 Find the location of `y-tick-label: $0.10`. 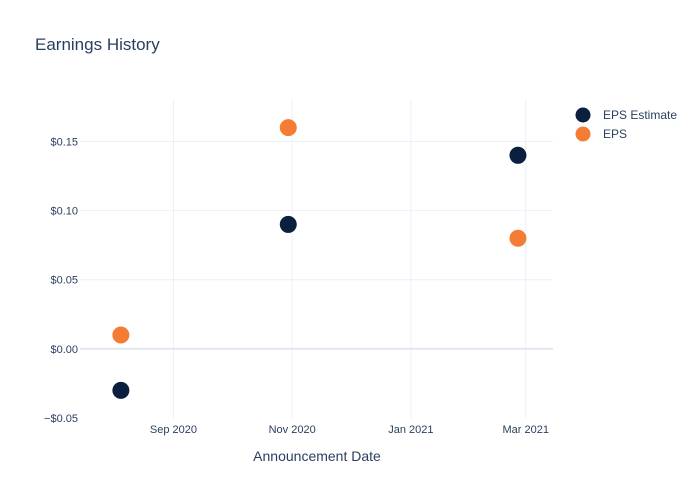

y-tick-label: $0.10 is located at coordinates (64, 212).